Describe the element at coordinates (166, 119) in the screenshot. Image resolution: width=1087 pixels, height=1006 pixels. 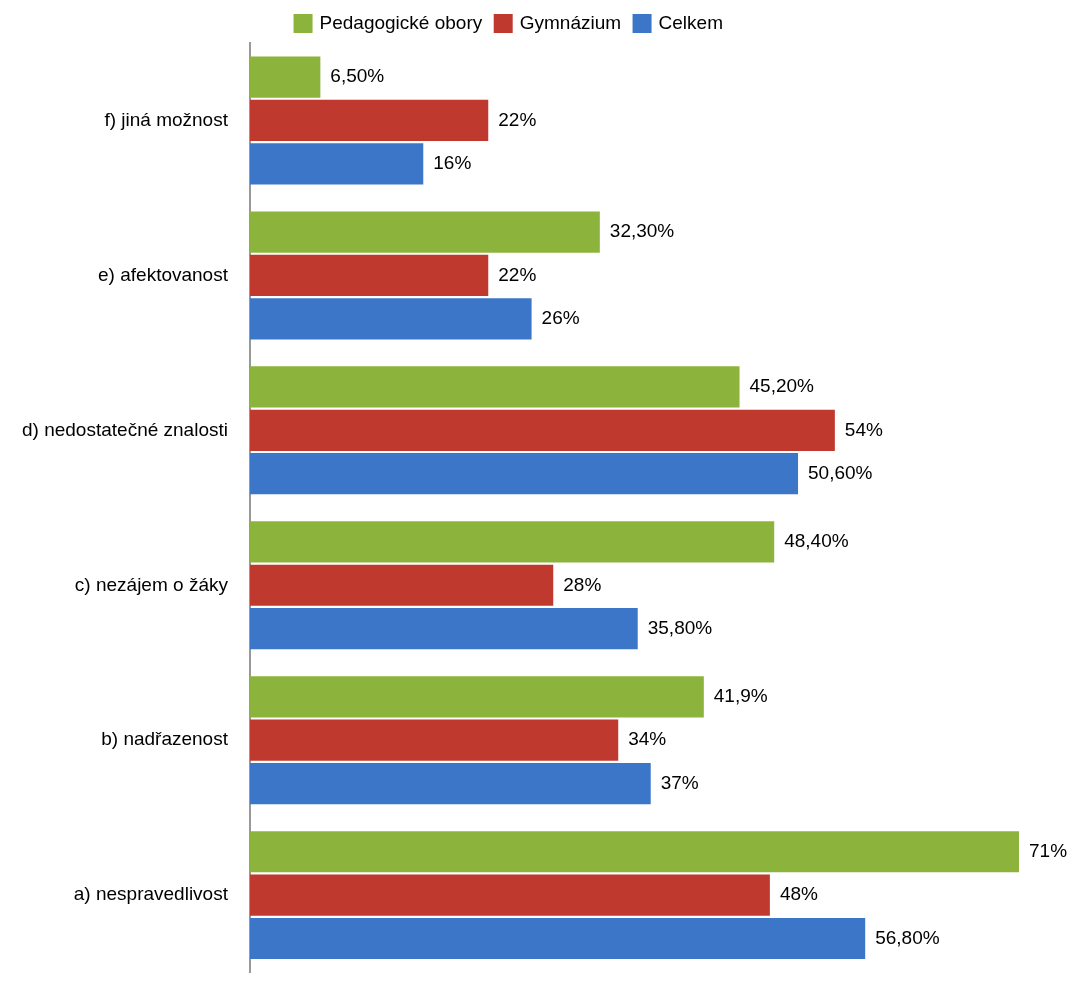
I see `y-tick-label: f) jiná možnost` at that location.